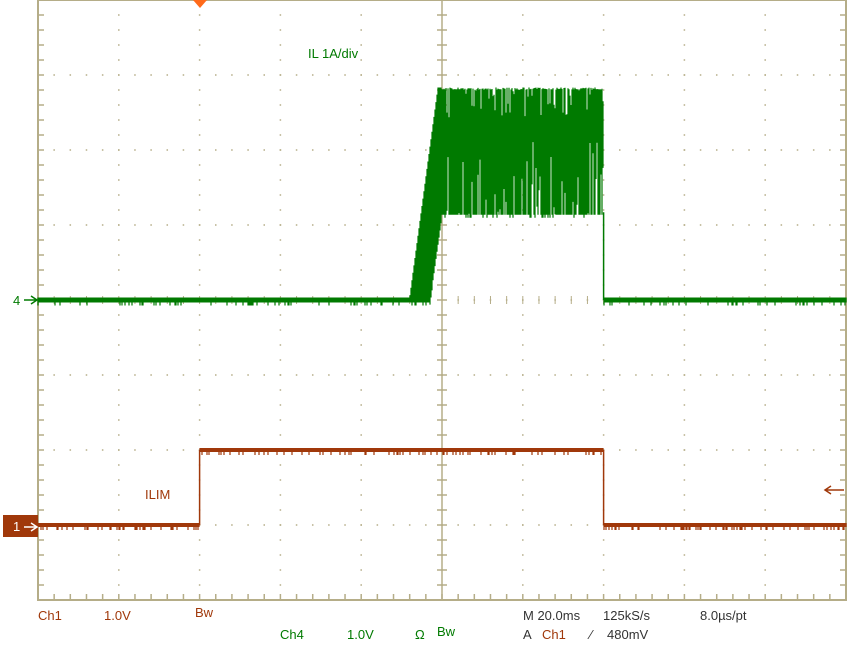  Describe the element at coordinates (200, 4) in the screenshot. I see `trigger-position-marker` at that location.